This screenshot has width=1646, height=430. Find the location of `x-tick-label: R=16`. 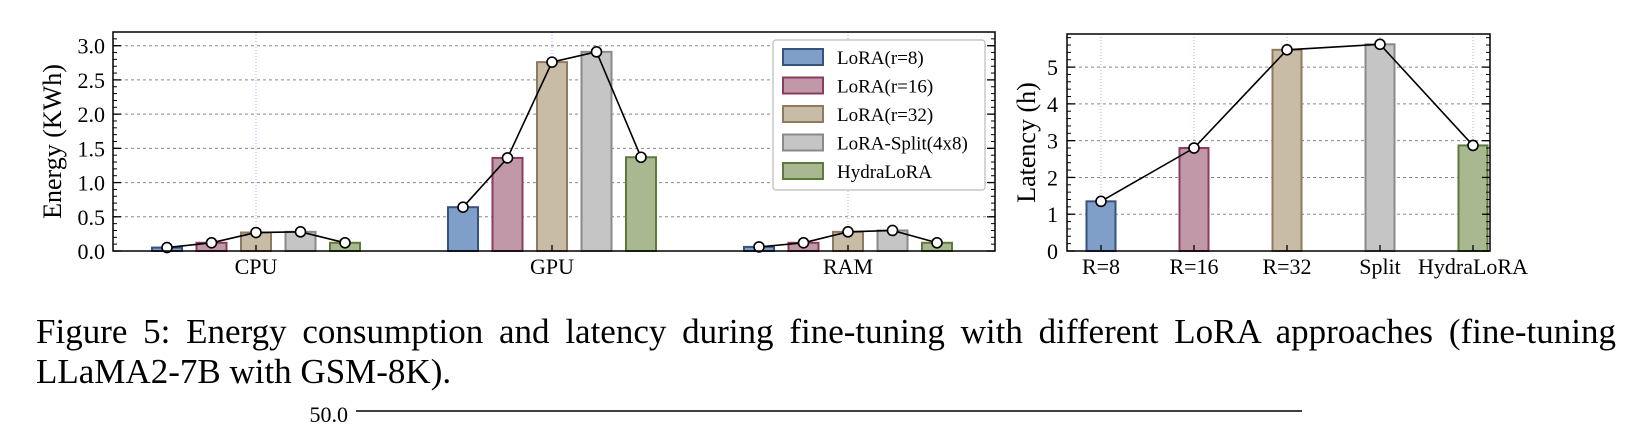

x-tick-label: R=16 is located at coordinates (1193, 266).